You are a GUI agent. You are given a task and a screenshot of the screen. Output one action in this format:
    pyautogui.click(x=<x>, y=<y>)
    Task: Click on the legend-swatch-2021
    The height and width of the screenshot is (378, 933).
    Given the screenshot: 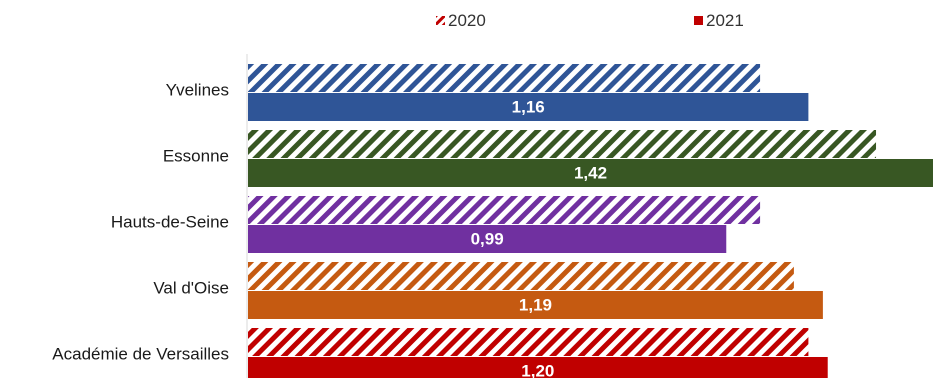 What is the action you would take?
    pyautogui.click(x=698, y=20)
    